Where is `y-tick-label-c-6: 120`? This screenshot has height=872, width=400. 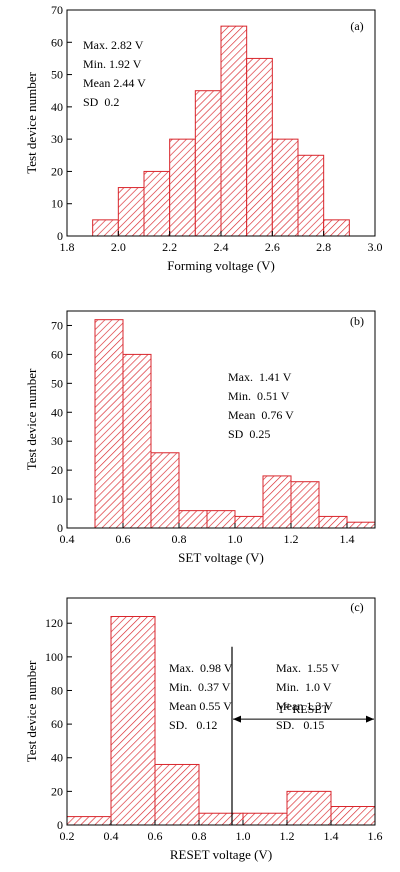 y-tick-label-c-6: 120 is located at coordinates (54, 623).